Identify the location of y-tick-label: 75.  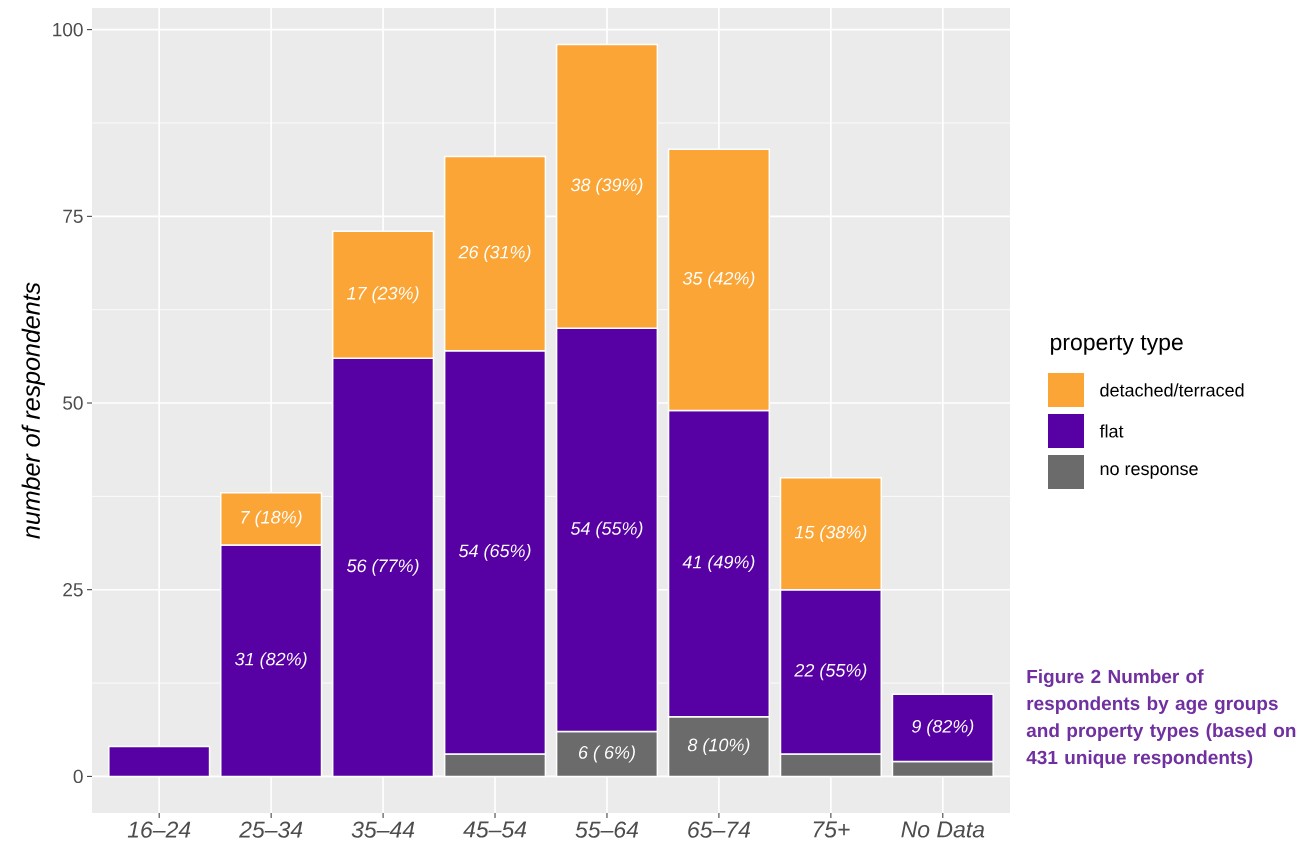
(73, 216).